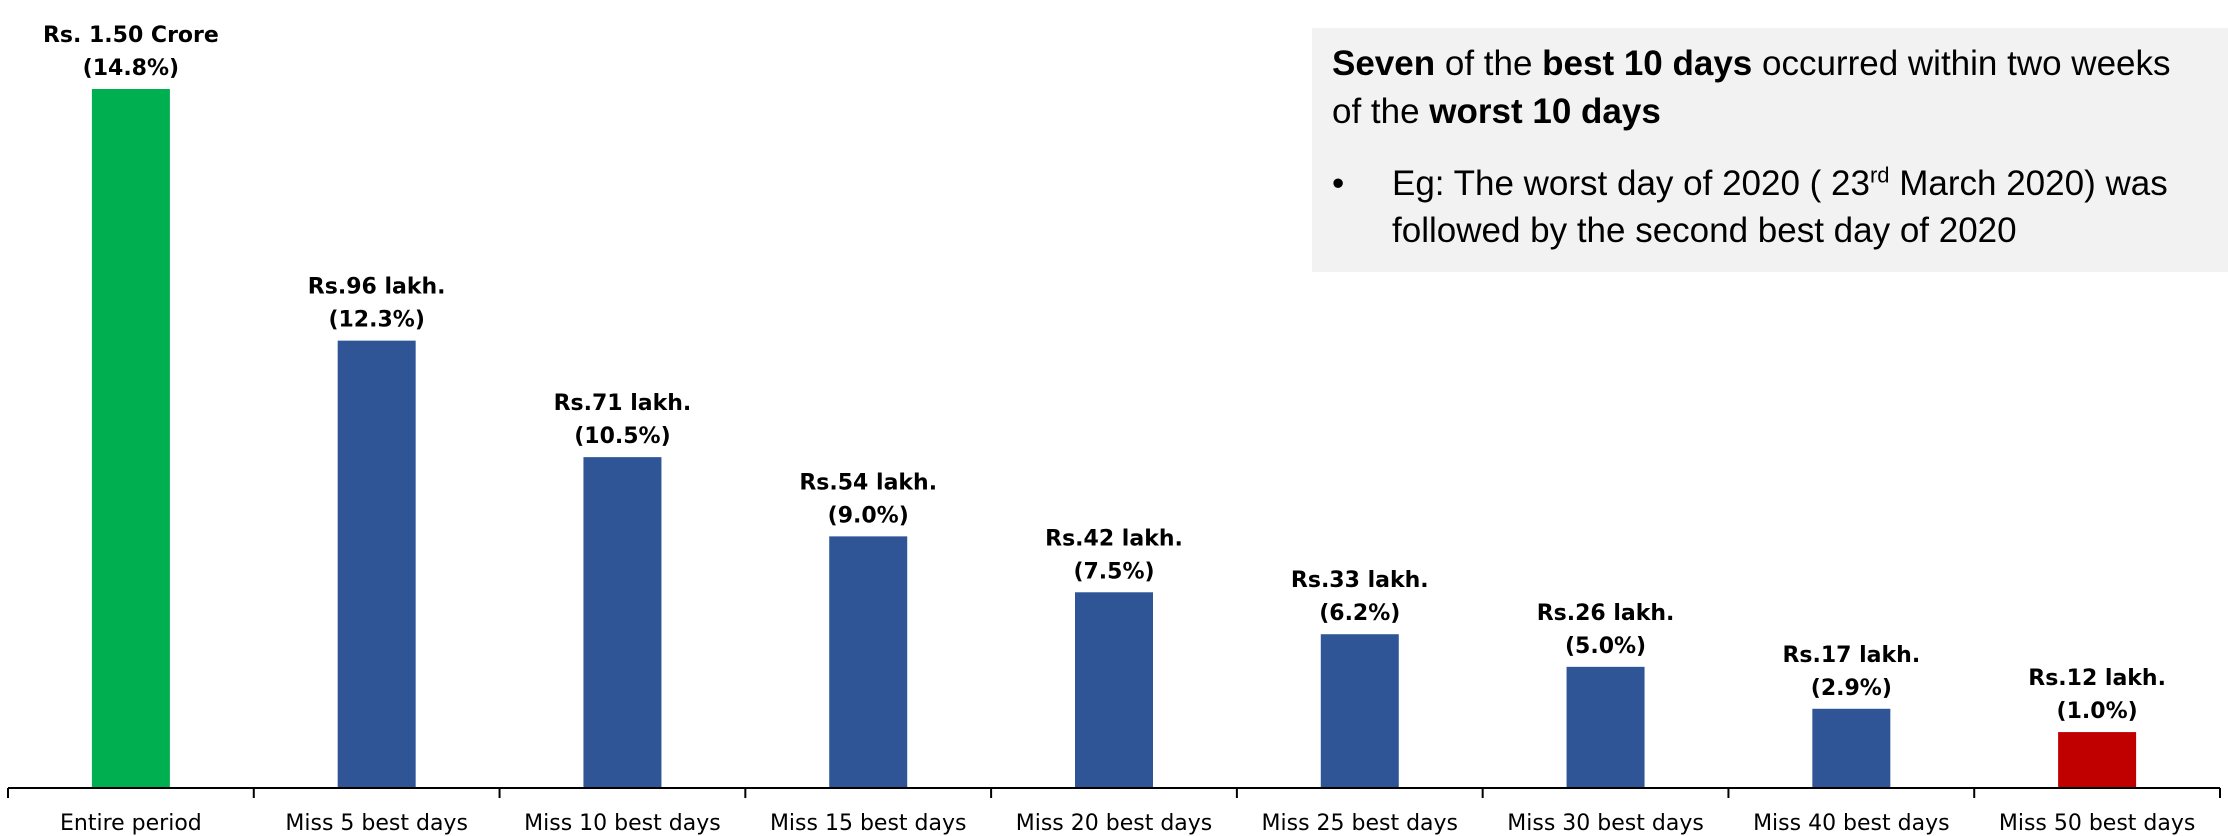  What do you see at coordinates (1751, 87) in the screenshot?
I see `annotation-text-2: occurred within two weeks of the` at bounding box center [1751, 87].